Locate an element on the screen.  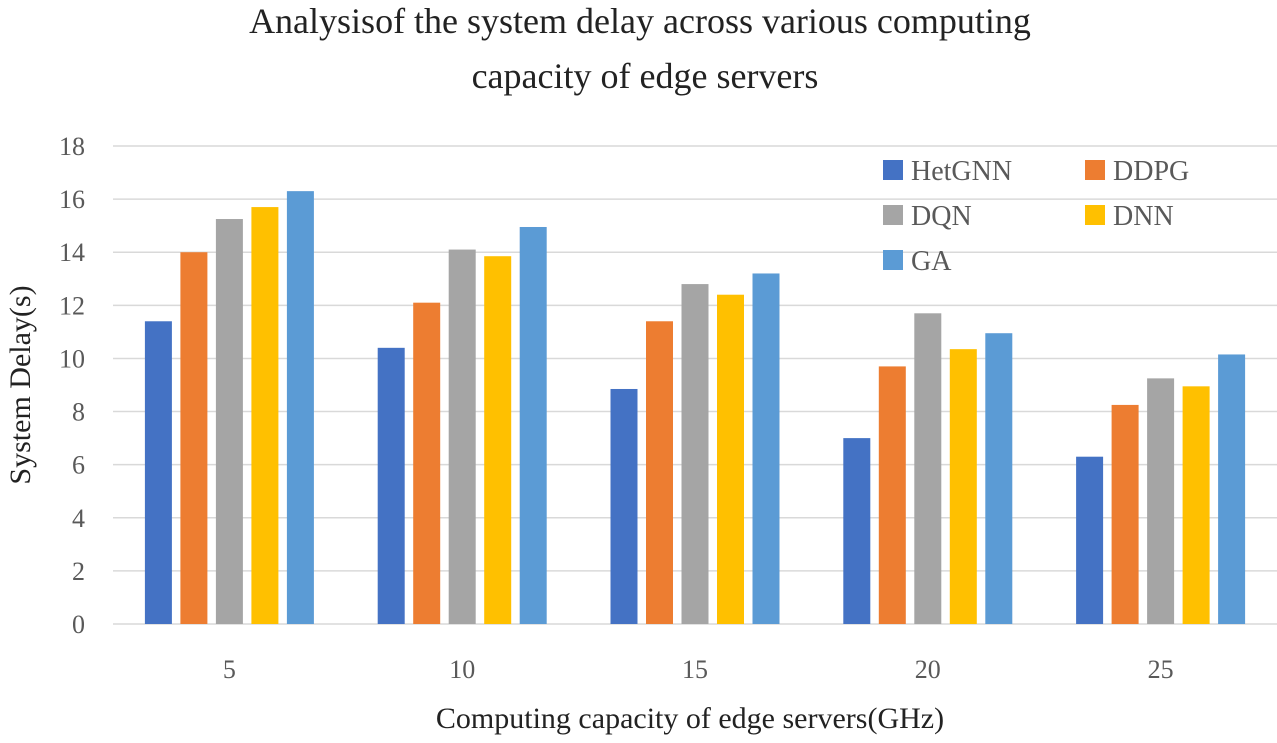
y-tick-label: 12 is located at coordinates (72, 305).